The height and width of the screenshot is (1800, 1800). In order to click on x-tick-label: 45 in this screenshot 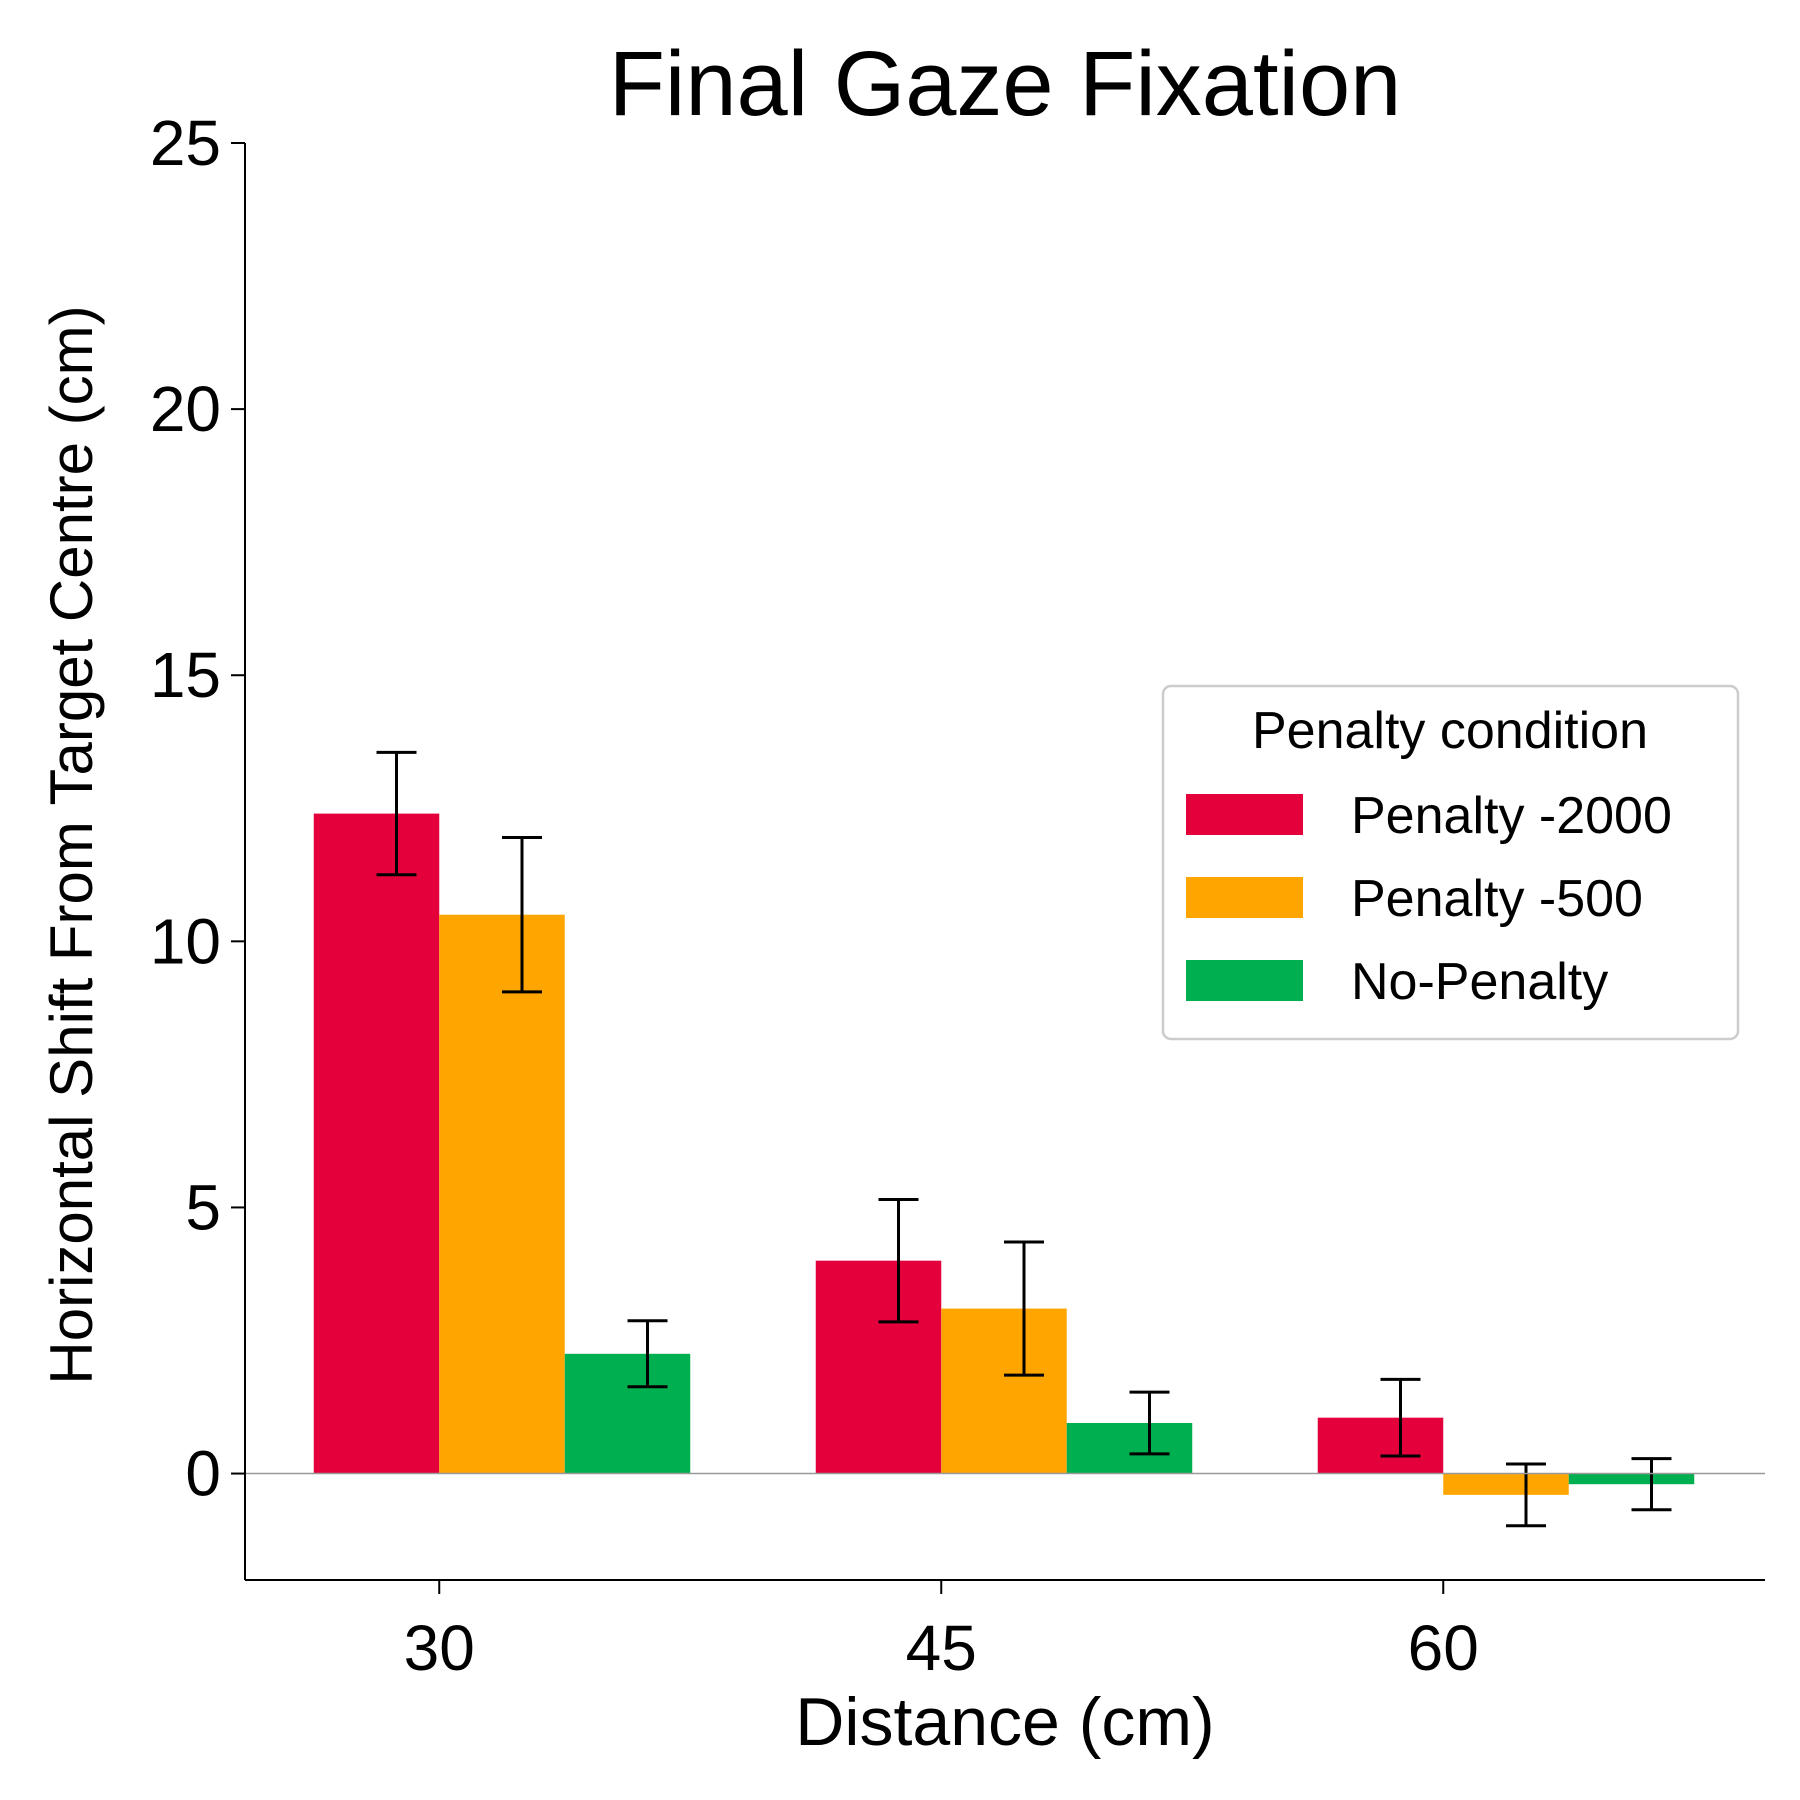, I will do `click(941, 1648)`.